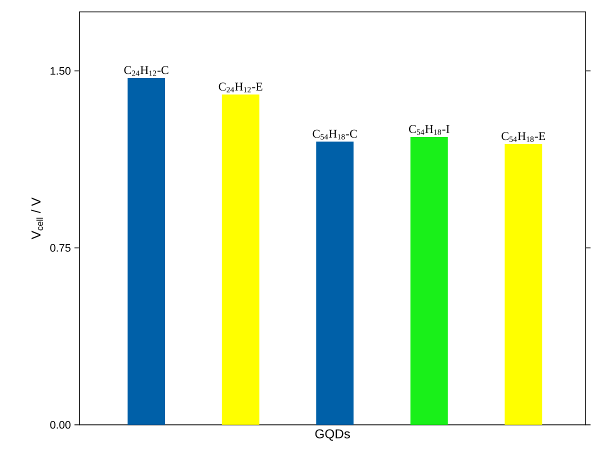 This screenshot has width=591, height=455. What do you see at coordinates (240, 87) in the screenshot?
I see `x-tick-label: C$_{24}$H$_{12}$-E` at bounding box center [240, 87].